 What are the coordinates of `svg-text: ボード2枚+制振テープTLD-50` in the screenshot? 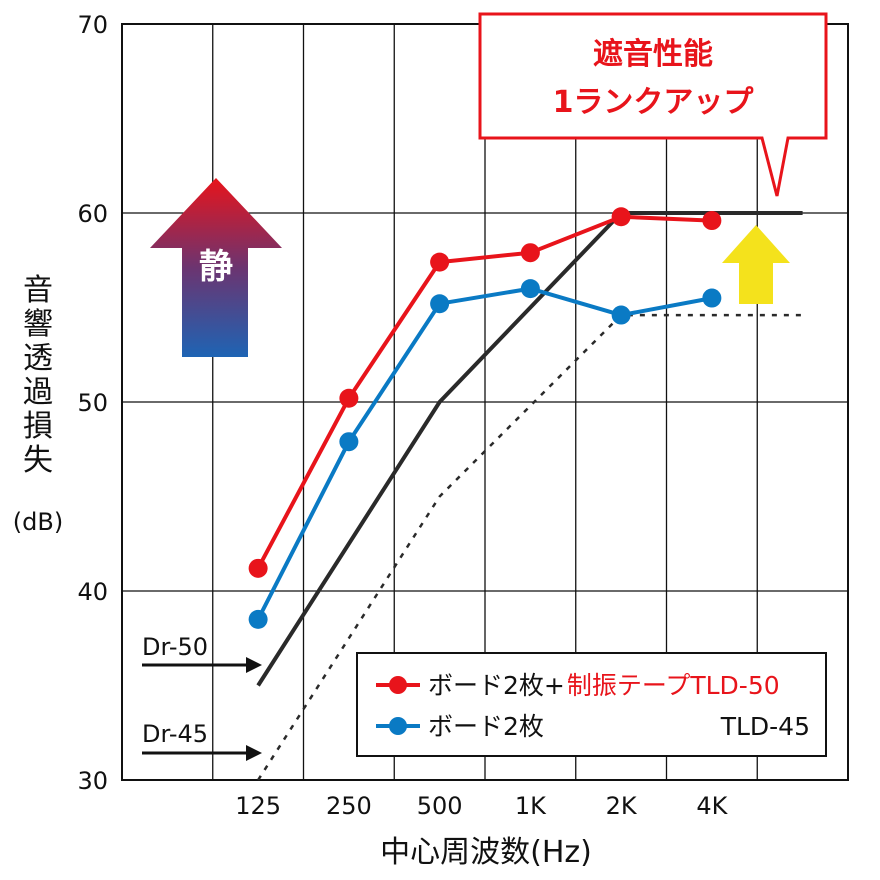 It's located at (604, 685).